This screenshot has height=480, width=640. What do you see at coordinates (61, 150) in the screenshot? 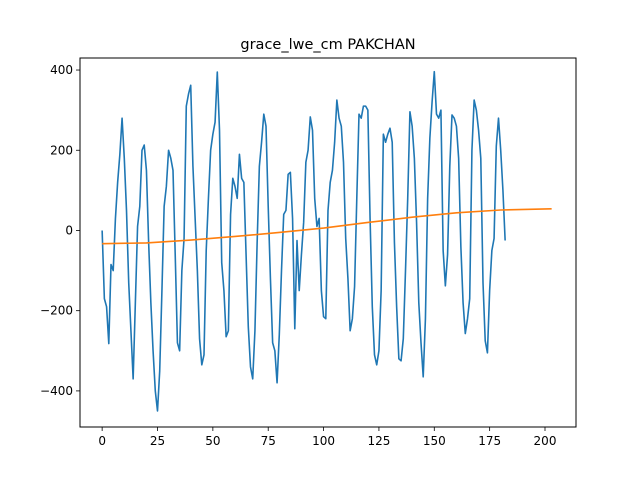
I see `y-tick-label: 200` at bounding box center [61, 150].